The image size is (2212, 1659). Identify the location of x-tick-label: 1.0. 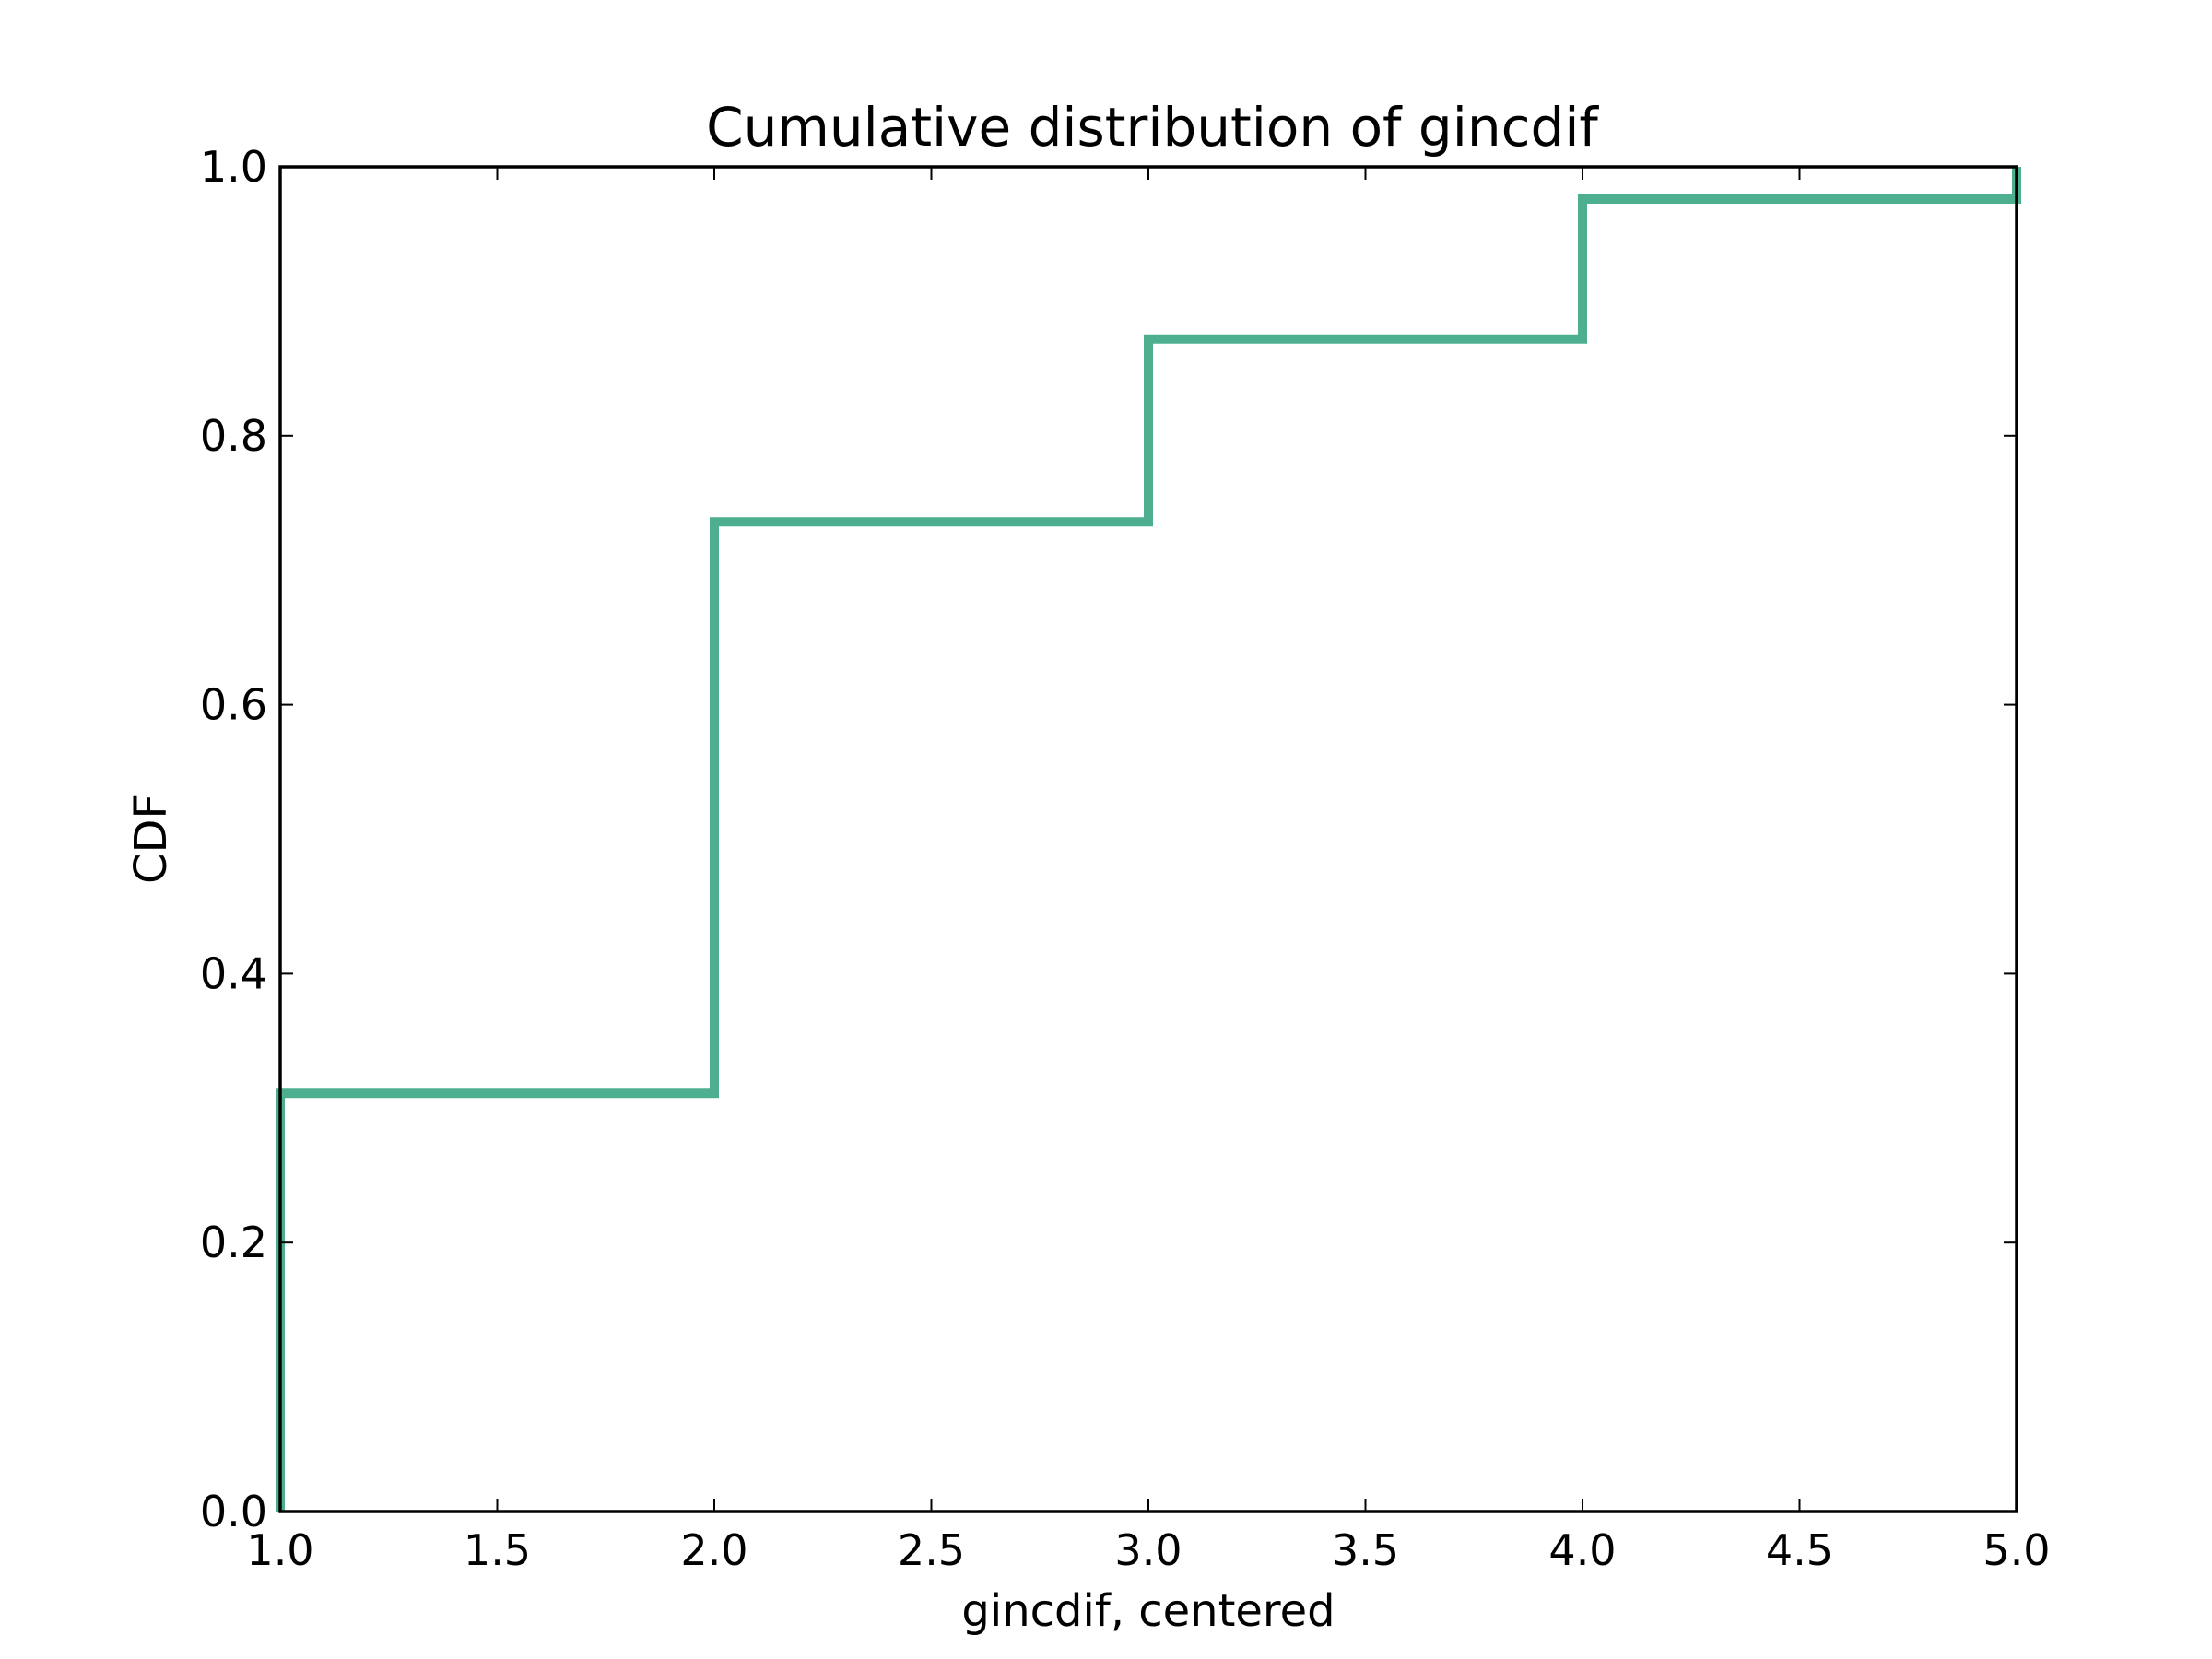
(279, 1550).